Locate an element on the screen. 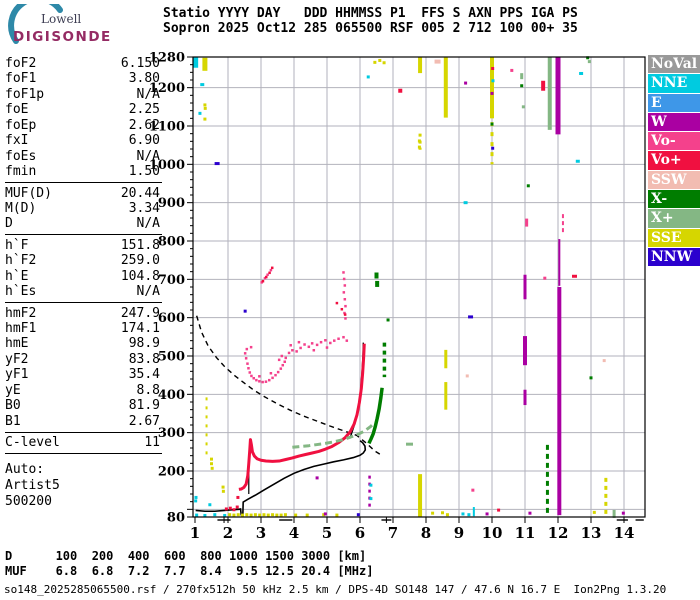  svg-text: 900 is located at coordinates (171, 203).